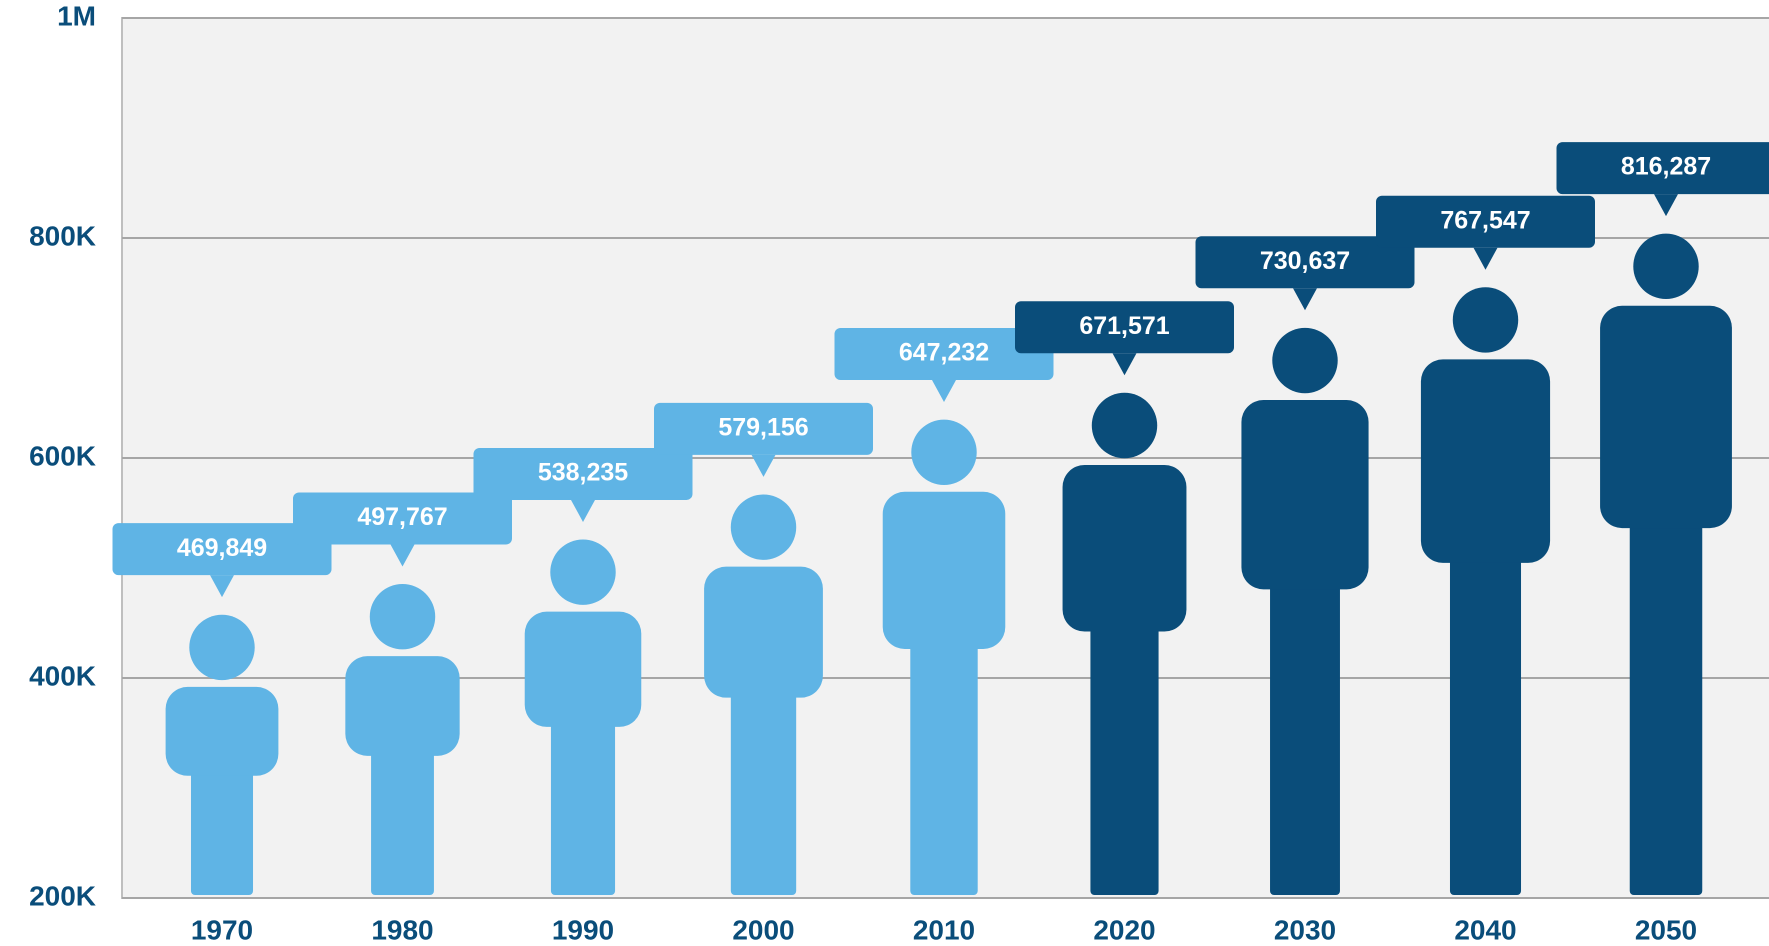  Describe the element at coordinates (62, 235) in the screenshot. I see `y-tick-label: 800K` at that location.